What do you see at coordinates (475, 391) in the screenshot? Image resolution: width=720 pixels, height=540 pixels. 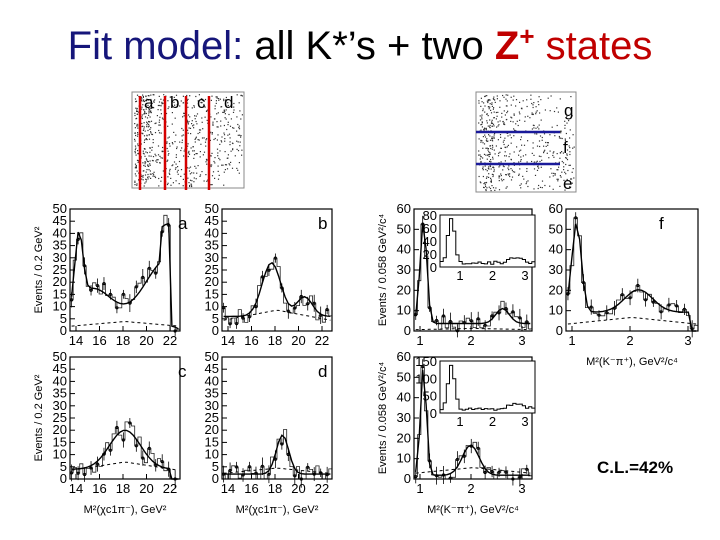 I see `inset-plot-g: 150 100 50 0 1 2 3` at bounding box center [475, 391].